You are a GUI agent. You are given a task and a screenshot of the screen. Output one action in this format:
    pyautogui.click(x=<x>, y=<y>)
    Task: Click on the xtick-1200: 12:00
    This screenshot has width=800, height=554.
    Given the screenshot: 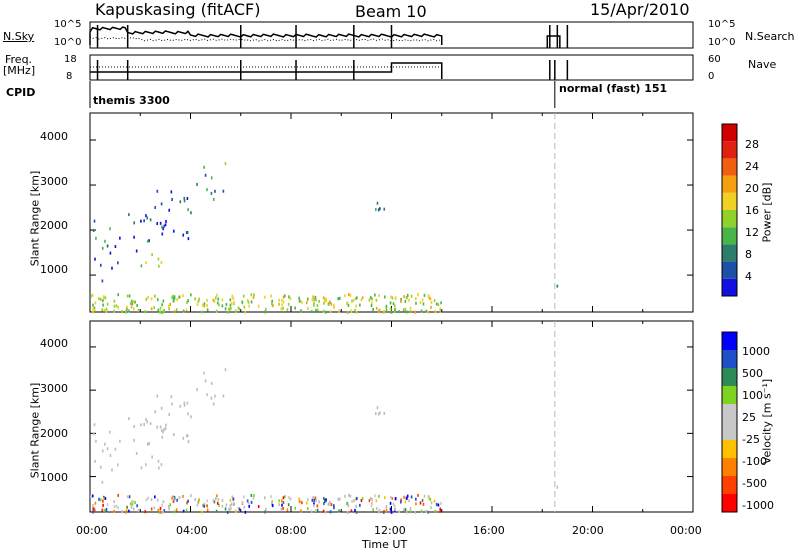 What is the action you would take?
    pyautogui.click(x=390, y=530)
    